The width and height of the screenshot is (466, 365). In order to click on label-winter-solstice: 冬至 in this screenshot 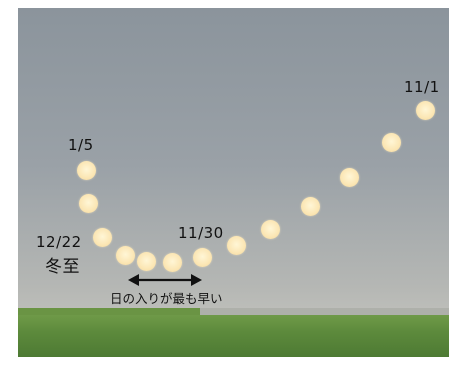, I will do `click(62, 267)`.